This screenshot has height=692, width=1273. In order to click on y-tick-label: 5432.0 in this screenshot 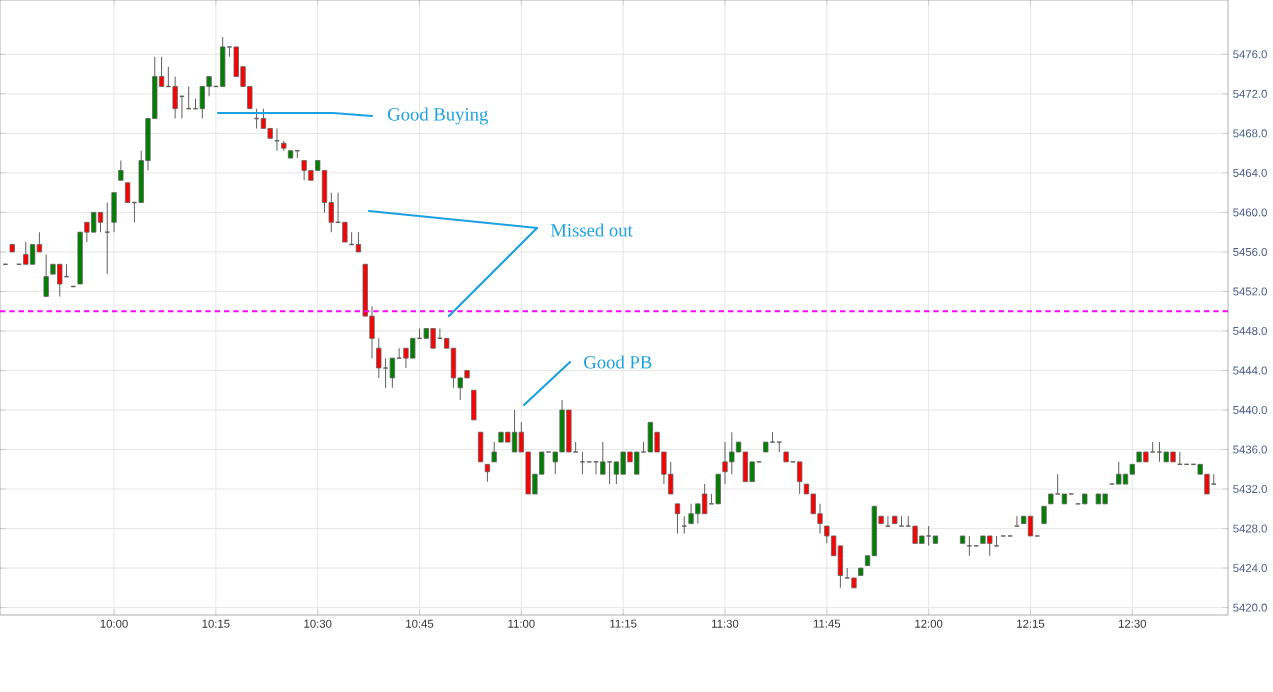, I will do `click(1250, 489)`.